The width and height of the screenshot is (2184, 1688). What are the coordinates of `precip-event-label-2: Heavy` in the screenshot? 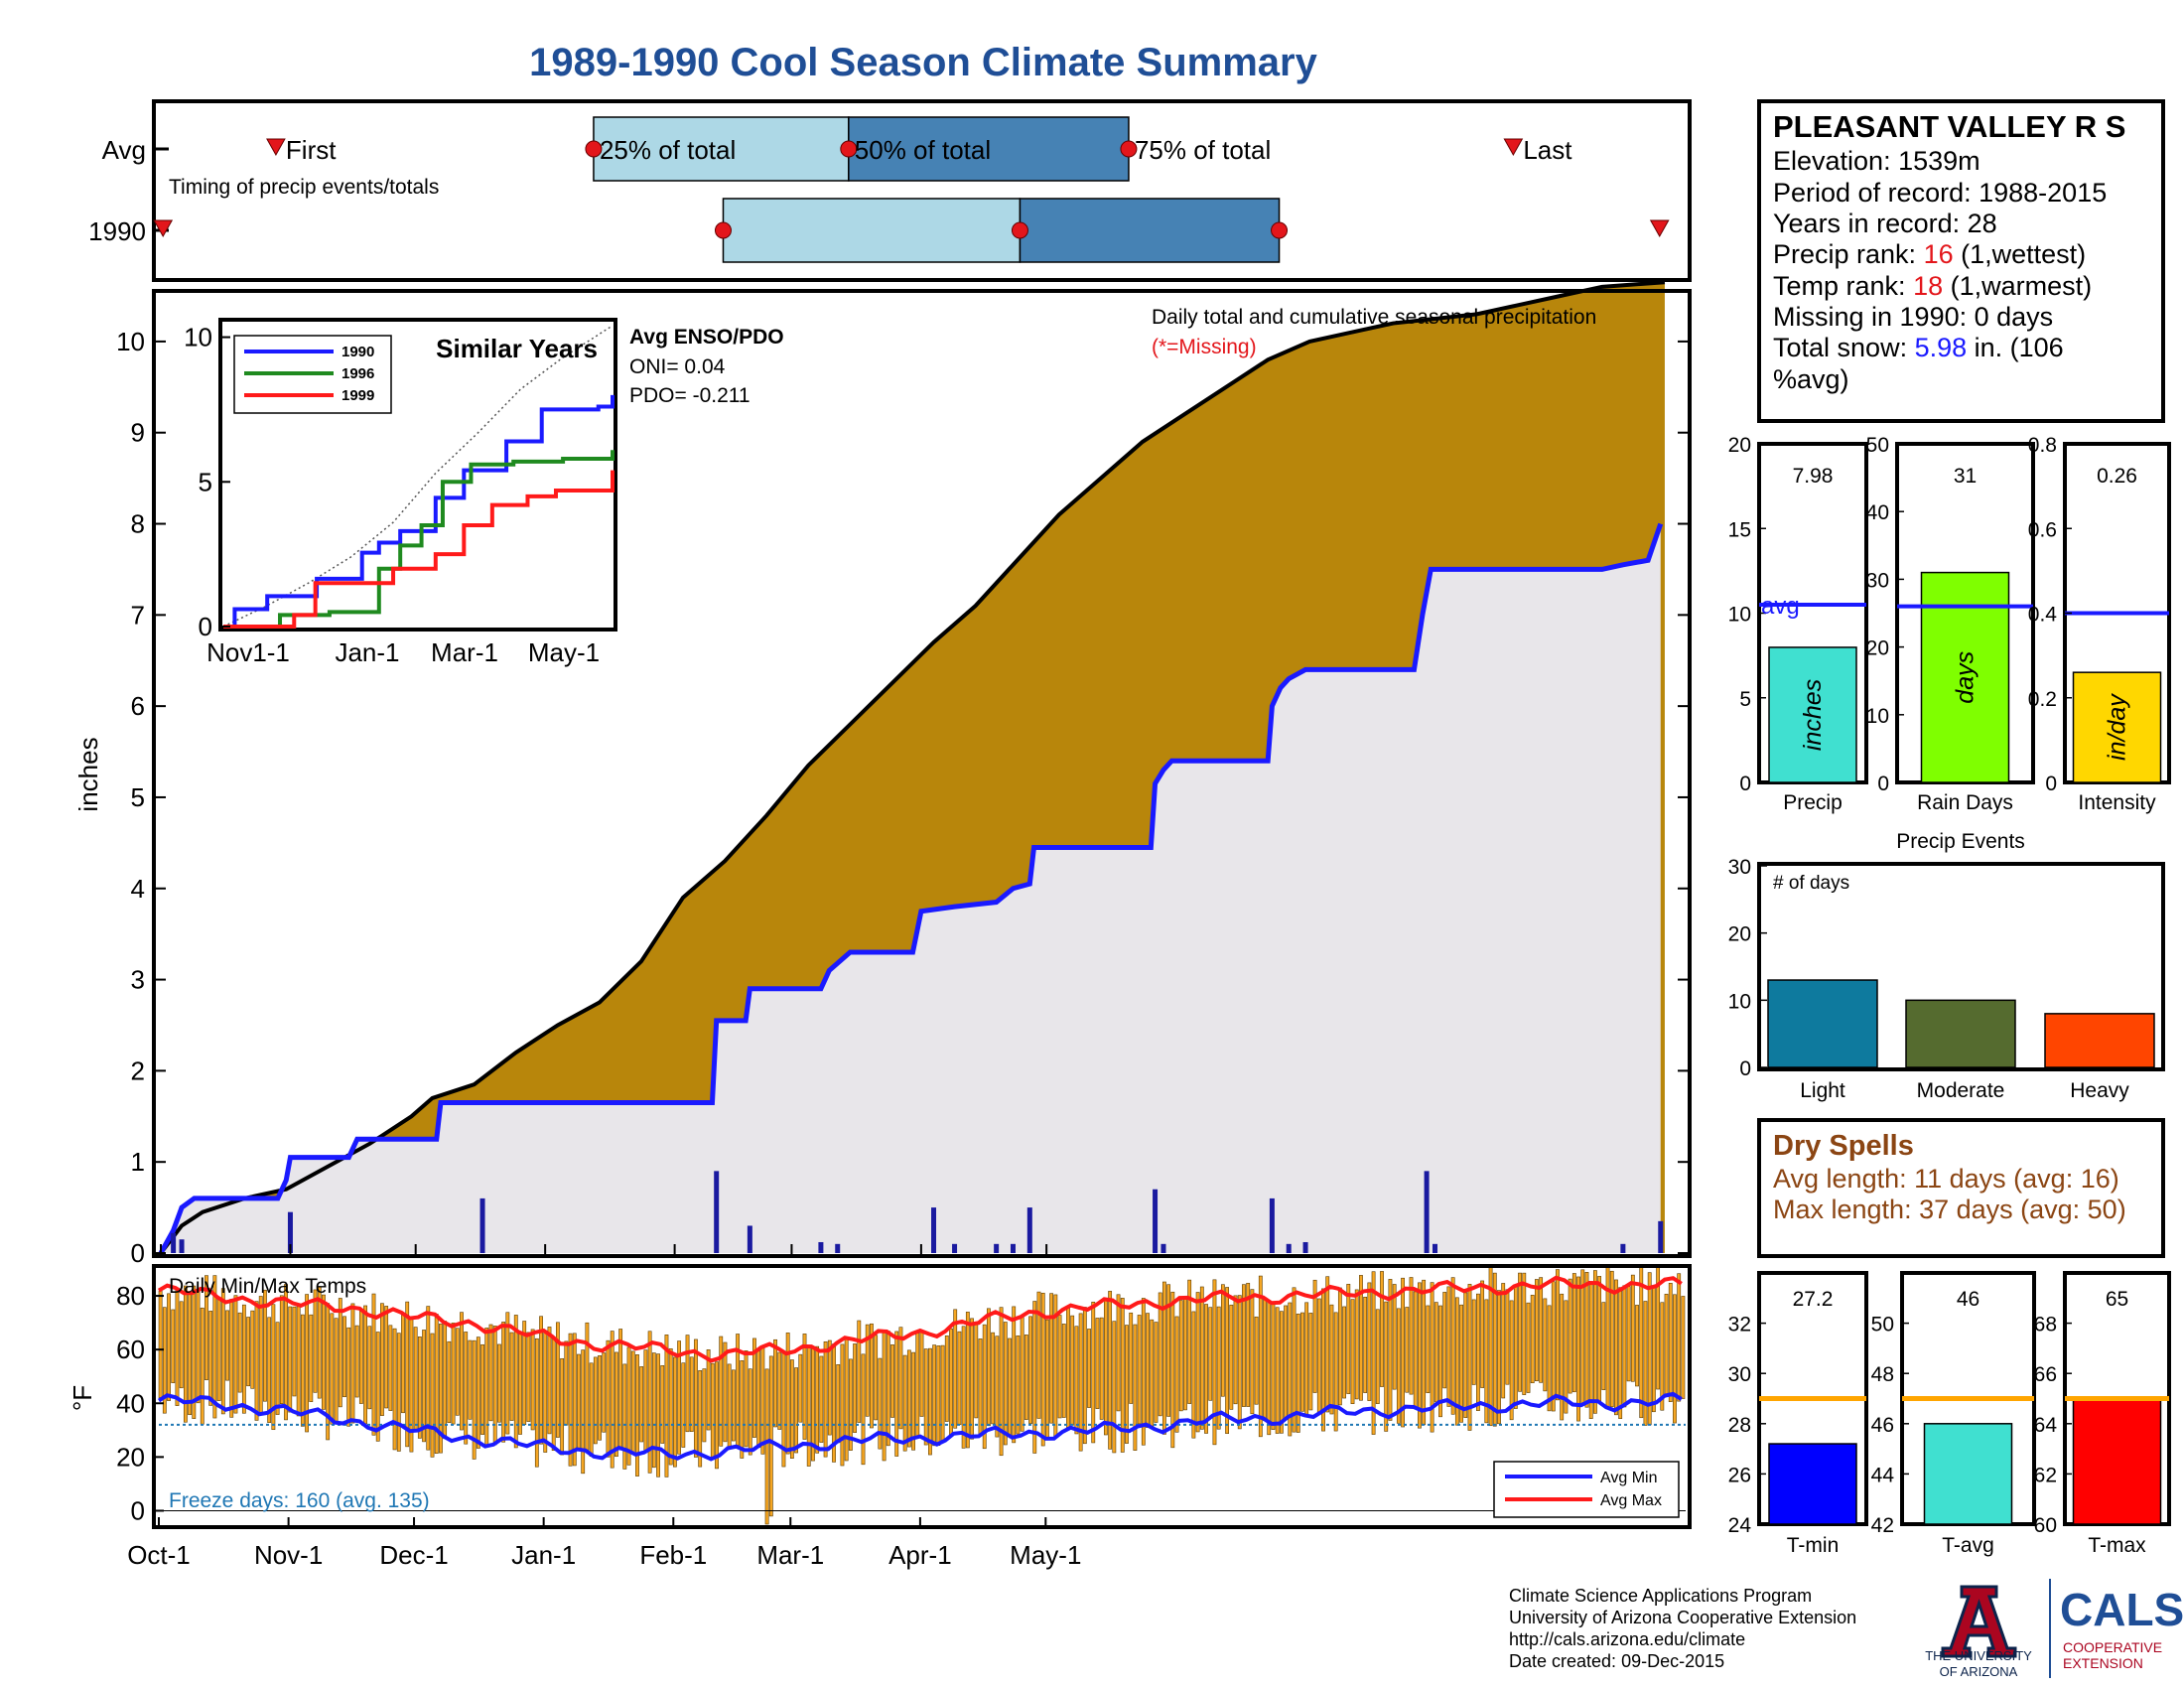 It's located at (2099, 1090).